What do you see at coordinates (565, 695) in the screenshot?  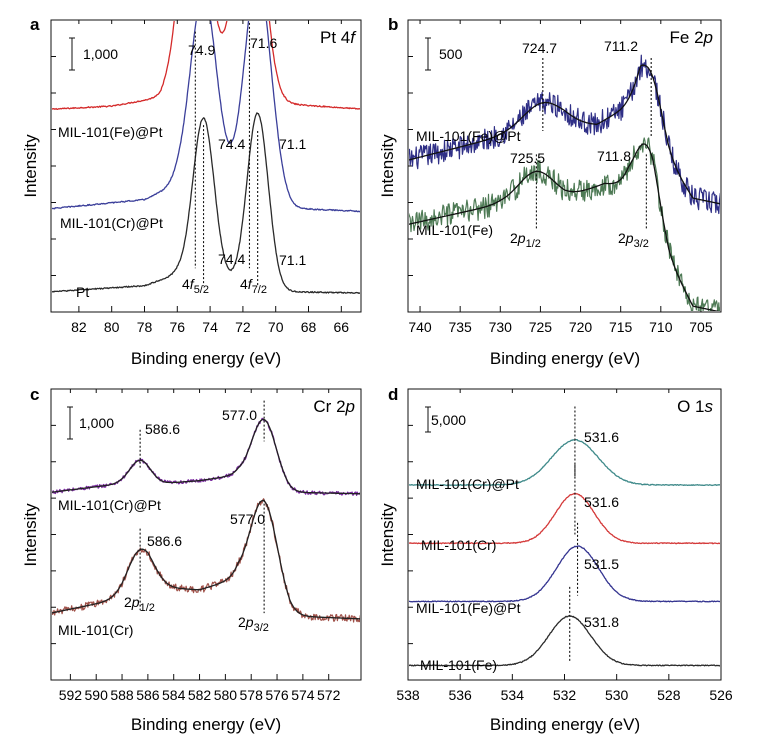 I see `x-tick-label: 532` at bounding box center [565, 695].